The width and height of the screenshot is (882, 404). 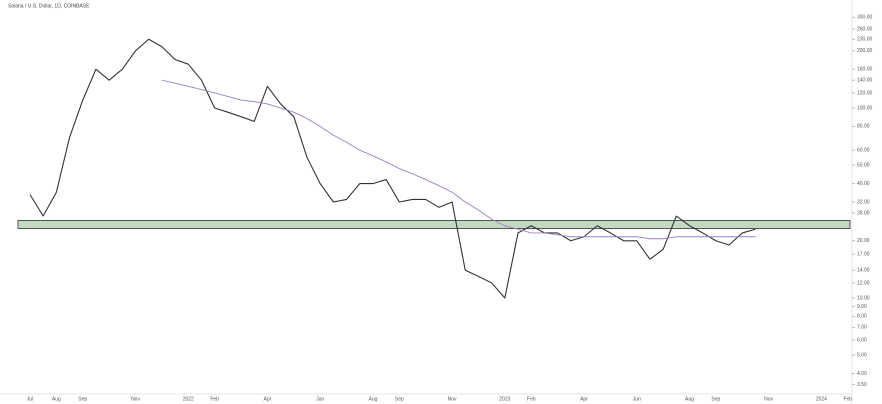 What do you see at coordinates (863, 213) in the screenshot?
I see `y-tick-label: 28.00` at bounding box center [863, 213].